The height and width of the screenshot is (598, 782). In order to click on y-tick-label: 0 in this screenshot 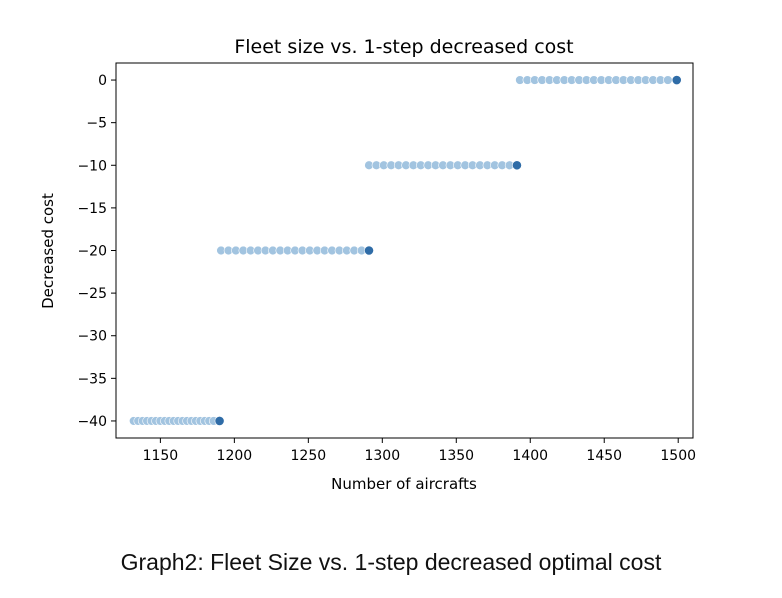, I will do `click(102, 81)`.